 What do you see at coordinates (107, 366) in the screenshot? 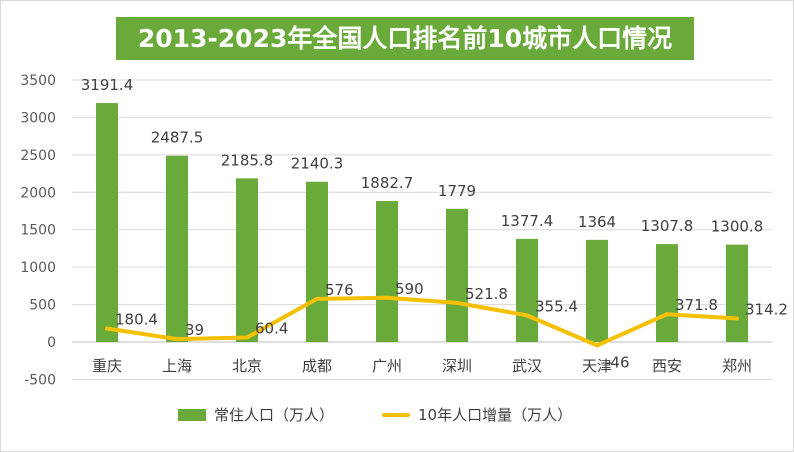
I see `x-tick-label: 重庆` at bounding box center [107, 366].